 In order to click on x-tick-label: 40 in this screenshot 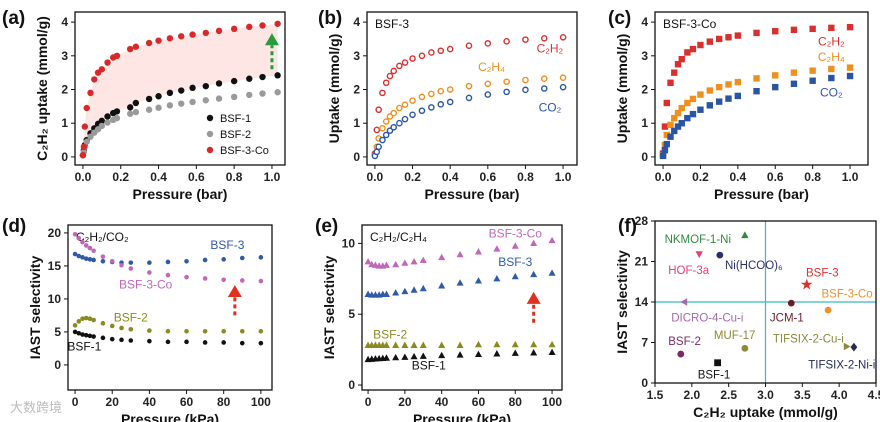, I will do `click(442, 402)`.